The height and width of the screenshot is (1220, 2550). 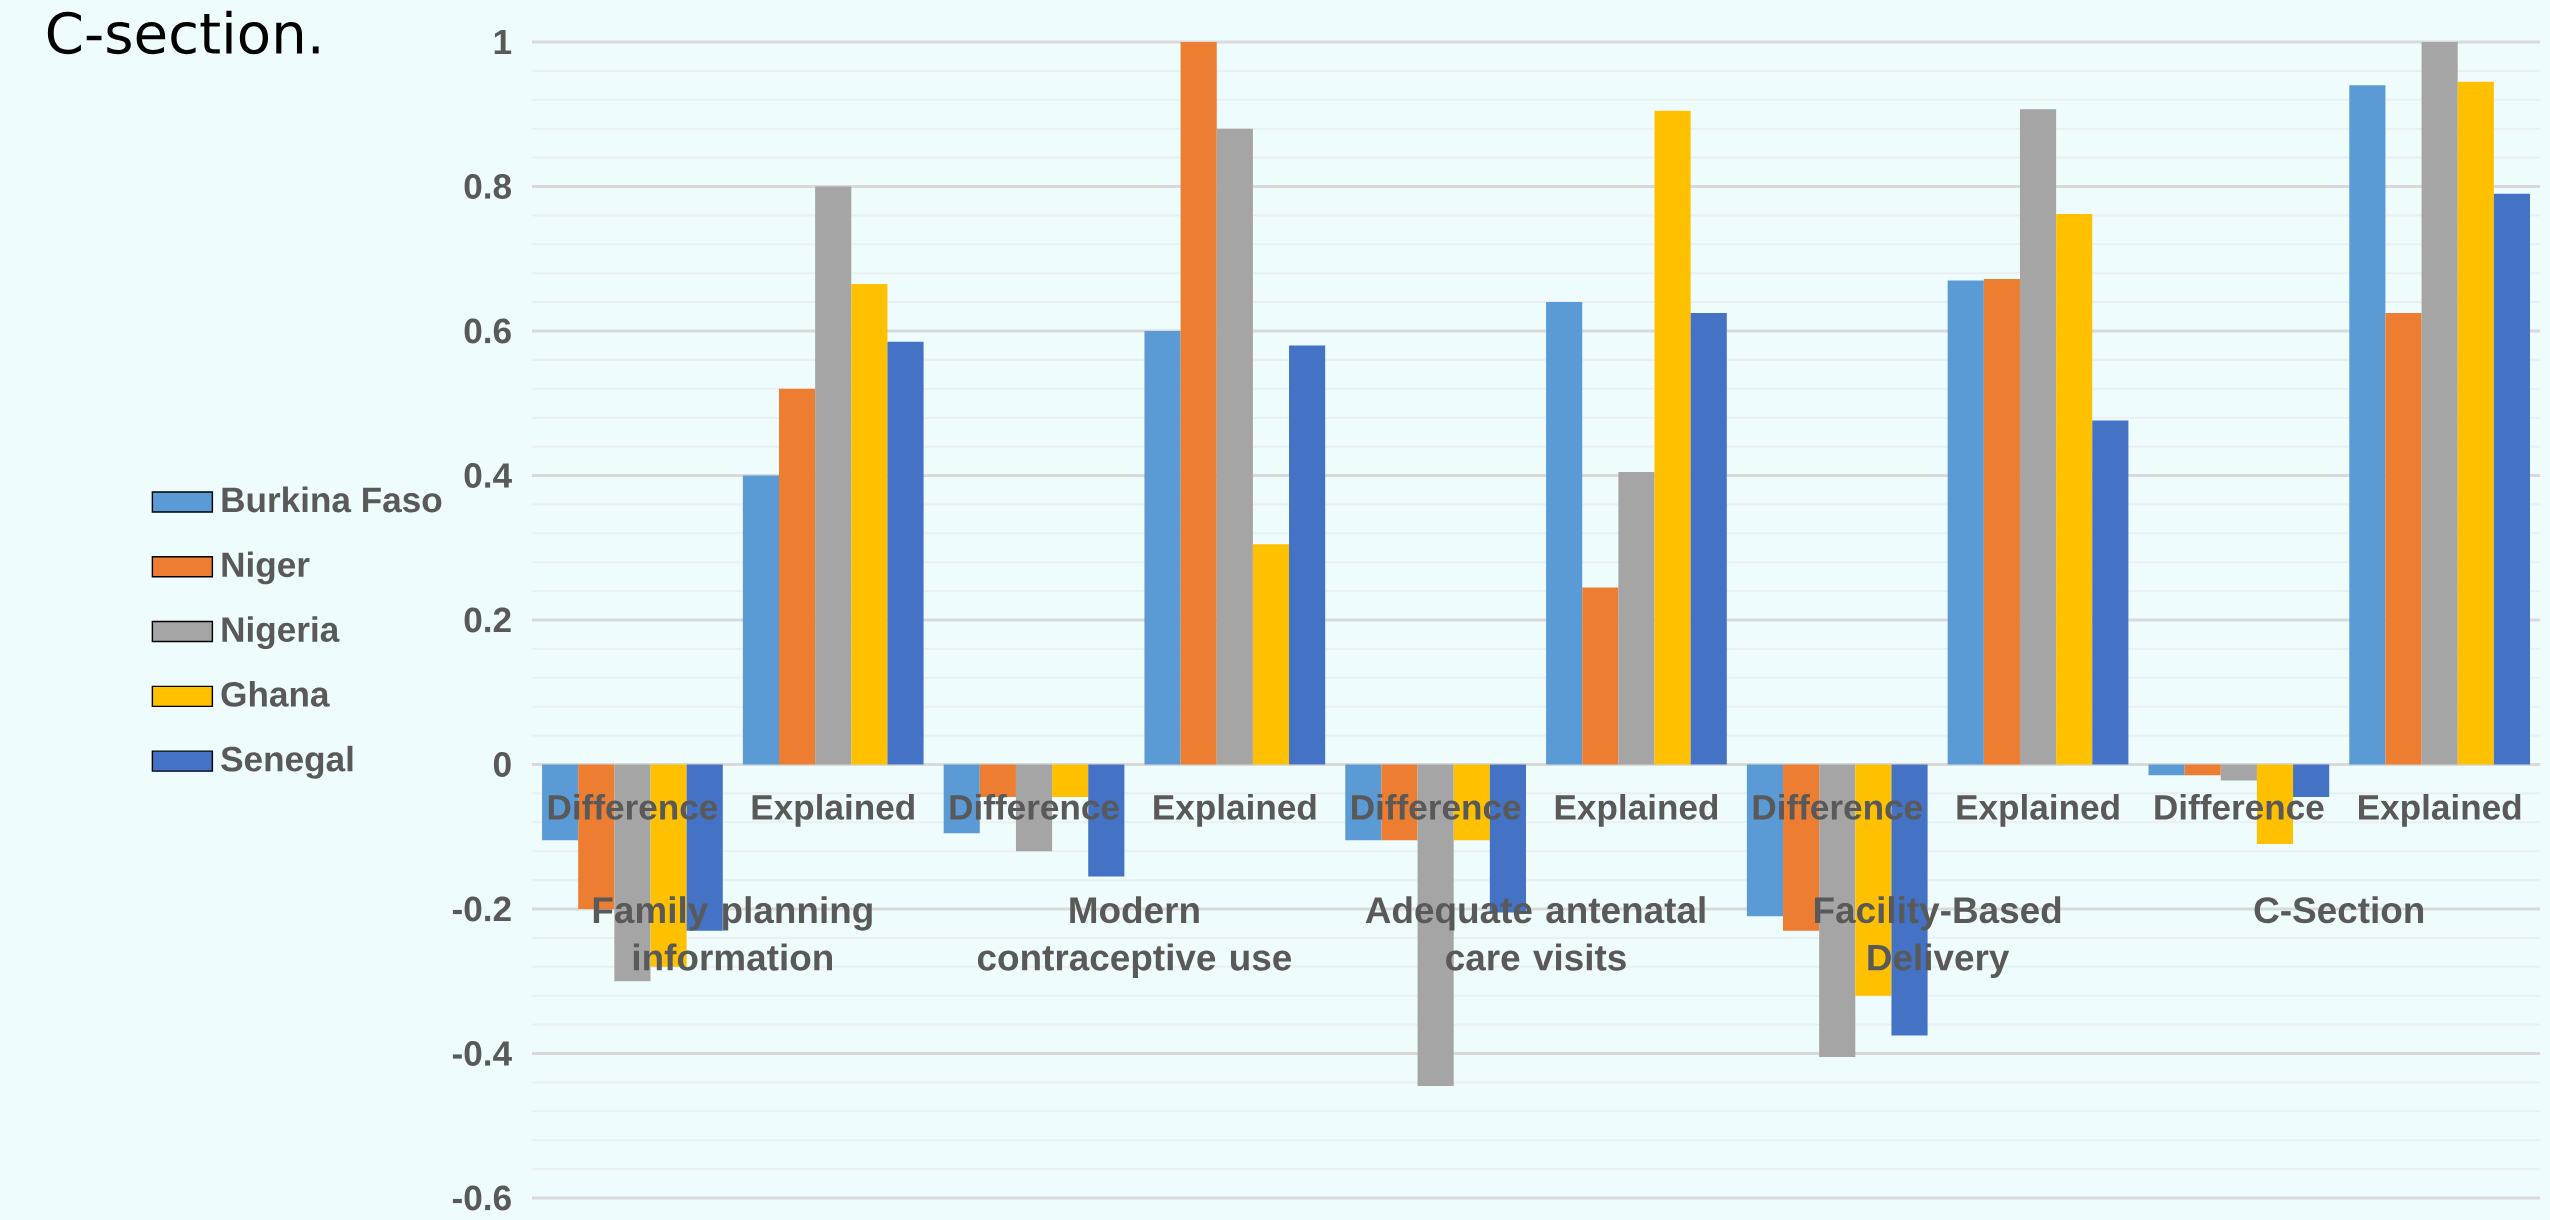 I want to click on annotation: Adequate antenatal care visits, so click(x=1535, y=933).